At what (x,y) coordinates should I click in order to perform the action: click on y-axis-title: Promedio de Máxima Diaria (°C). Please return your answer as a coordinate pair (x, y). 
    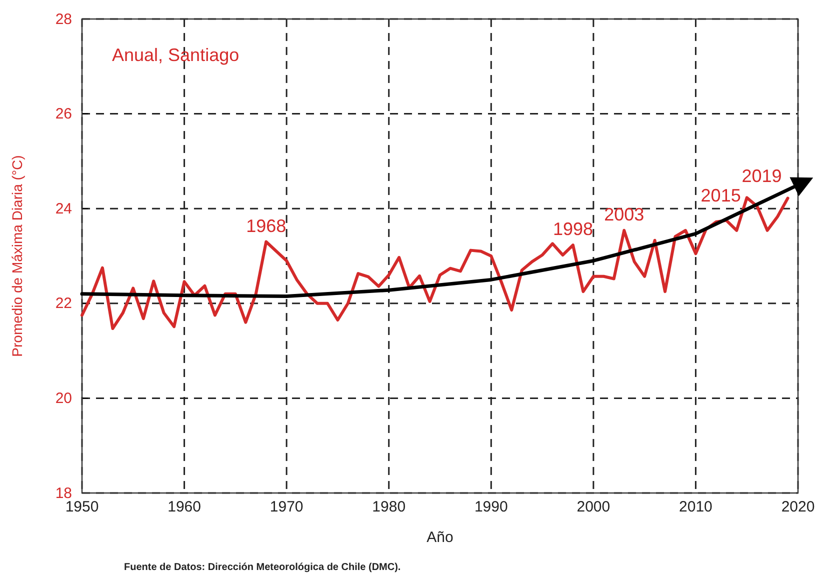
    Looking at the image, I should click on (17, 256).